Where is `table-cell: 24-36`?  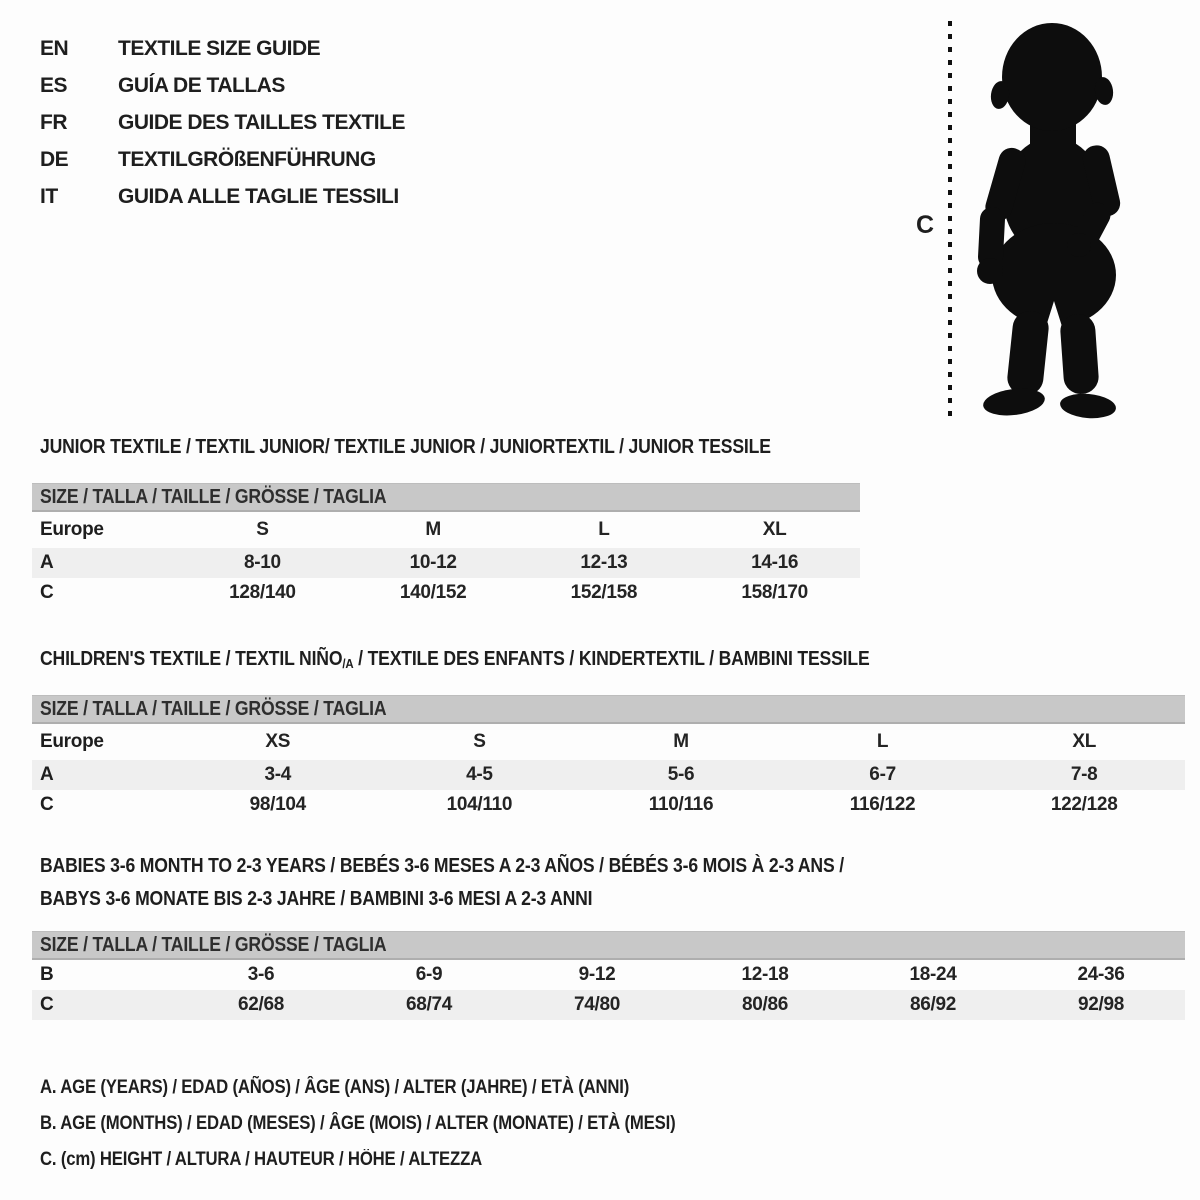
table-cell: 24-36 is located at coordinates (1101, 974).